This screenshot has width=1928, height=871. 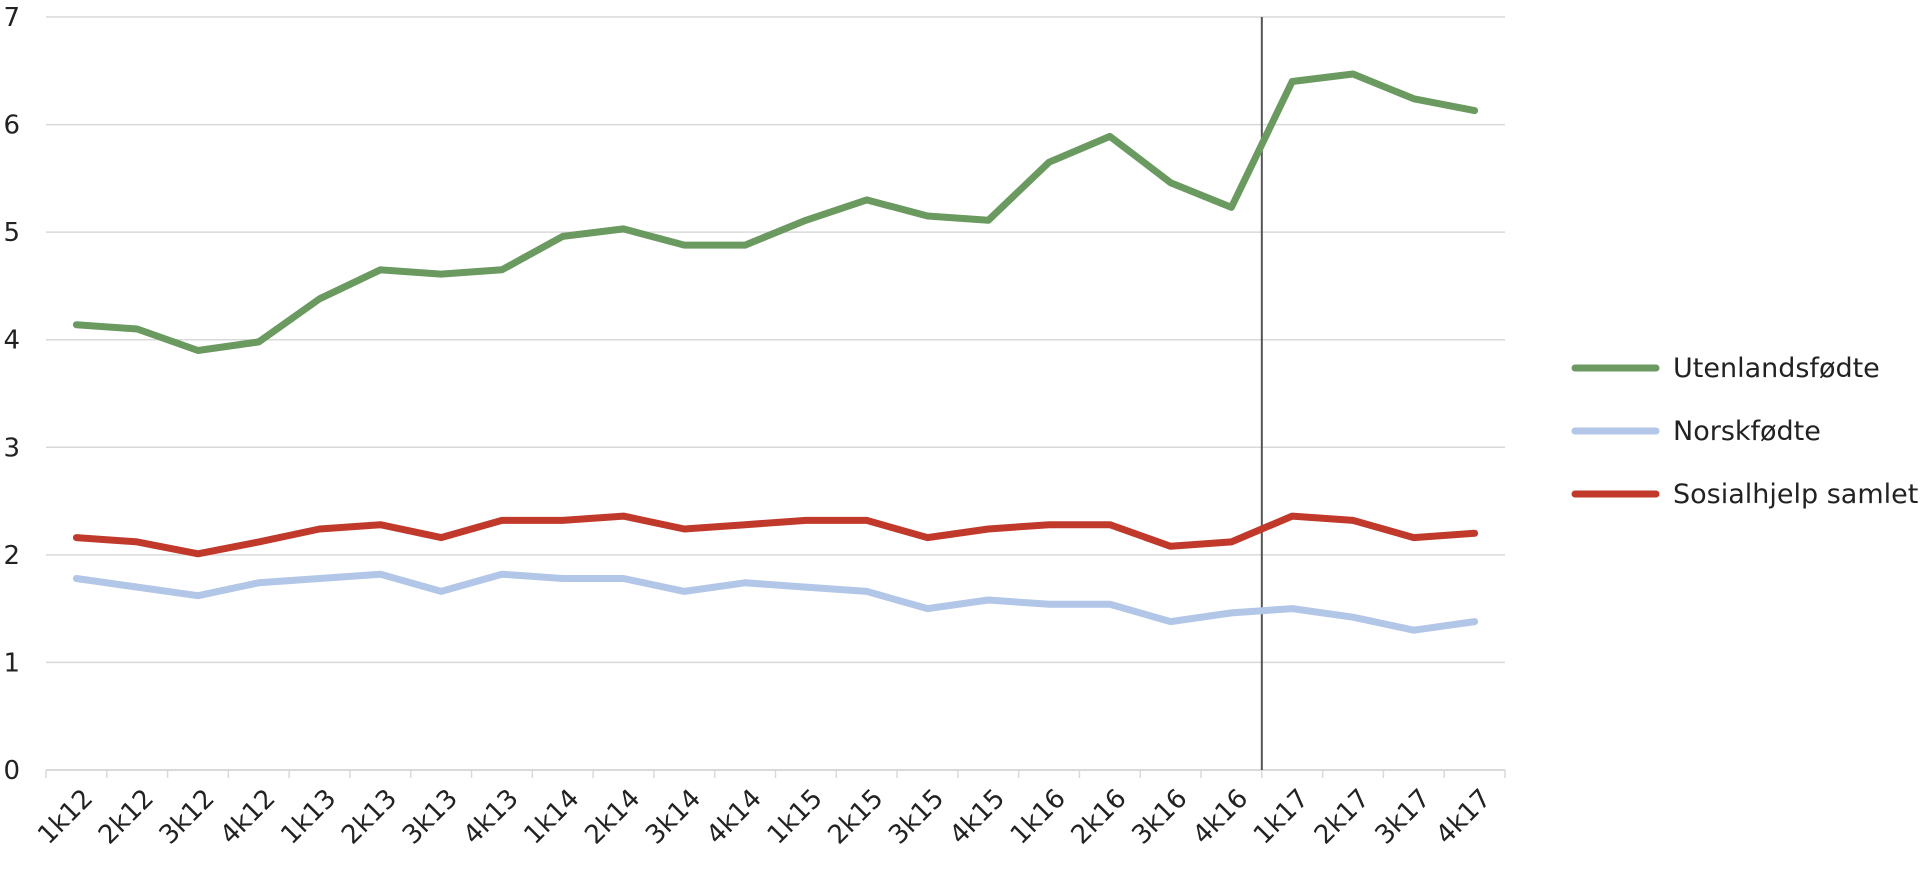 I want to click on x-tick-label: 1k17, so click(x=1281, y=817).